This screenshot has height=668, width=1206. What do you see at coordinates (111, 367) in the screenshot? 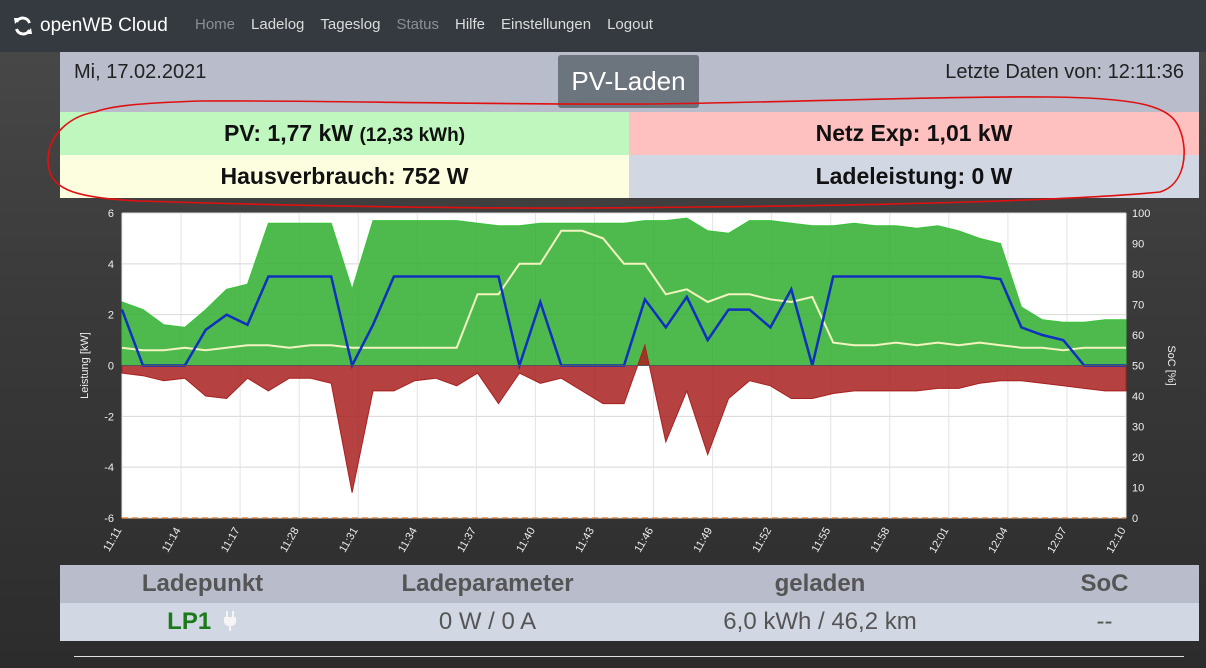
I see `y-tick-label: 0` at bounding box center [111, 367].